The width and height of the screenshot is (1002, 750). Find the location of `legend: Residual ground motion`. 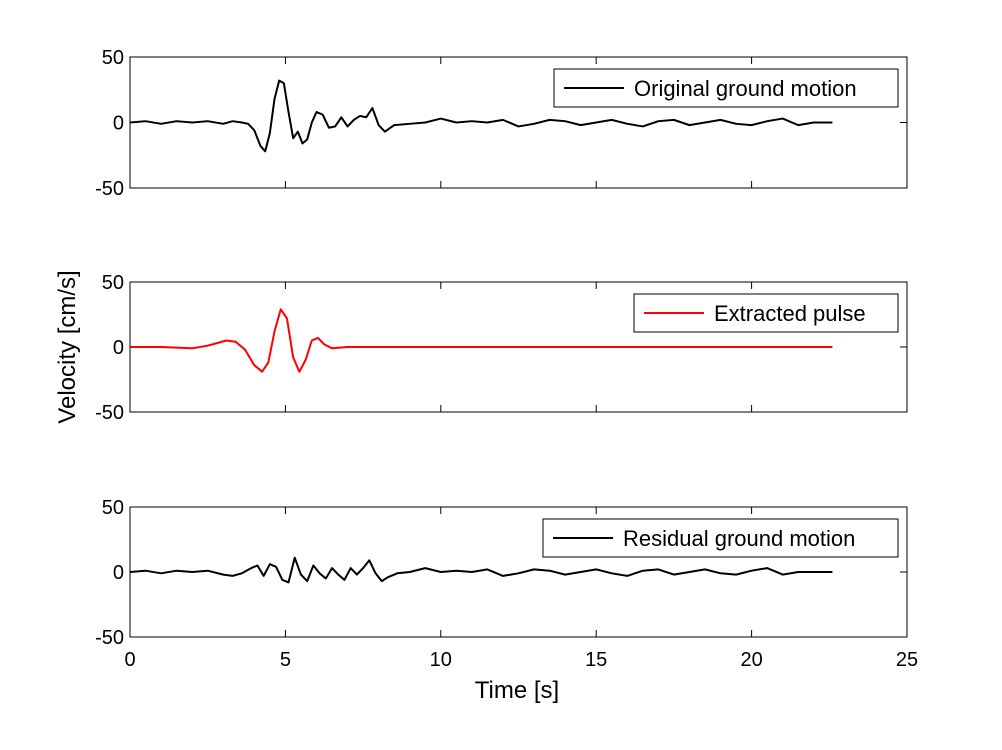

legend: Residual ground motion is located at coordinates (720, 538).